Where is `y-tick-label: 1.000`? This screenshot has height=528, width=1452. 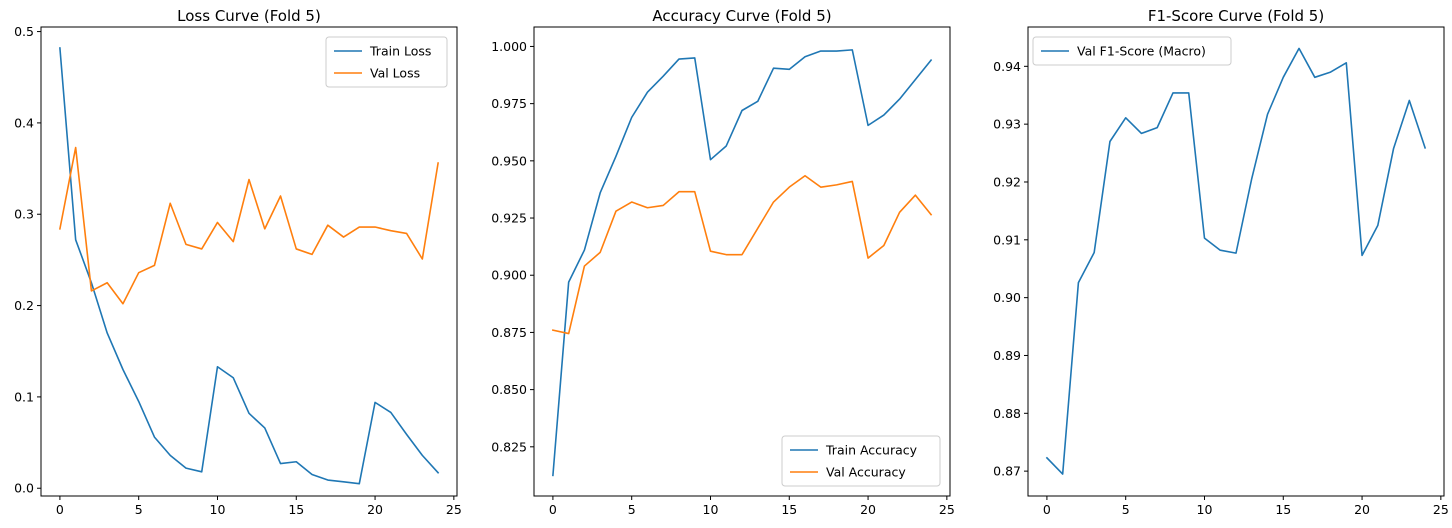
y-tick-label: 1.000 is located at coordinates (509, 46).